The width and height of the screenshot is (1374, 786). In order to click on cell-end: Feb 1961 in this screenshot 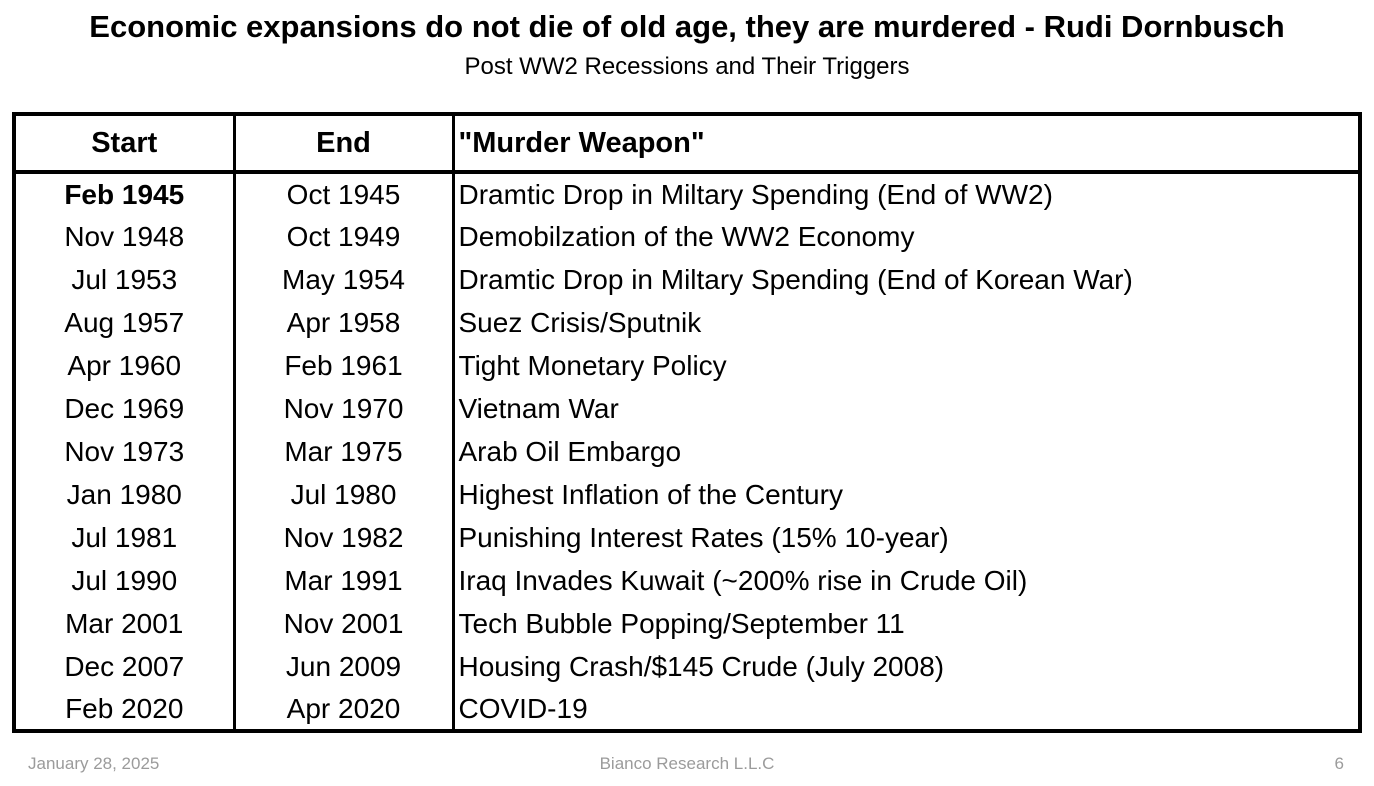, I will do `click(344, 365)`.